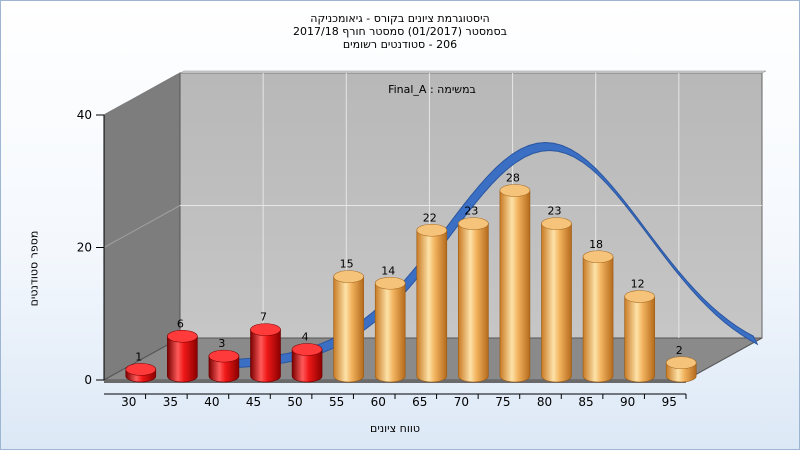 The height and width of the screenshot is (450, 800). What do you see at coordinates (253, 402) in the screenshot?
I see `x-tick-label: 45` at bounding box center [253, 402].